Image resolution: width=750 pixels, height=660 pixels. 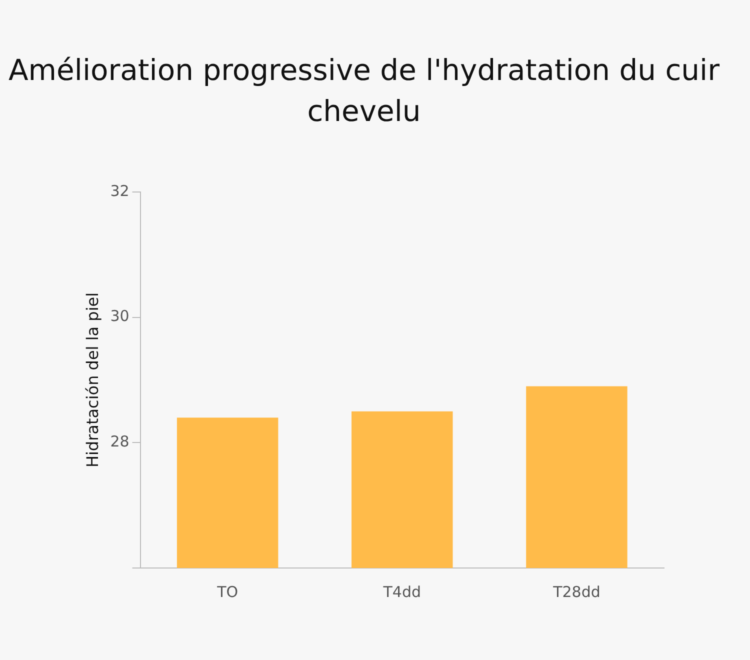 What do you see at coordinates (227, 591) in the screenshot?
I see `x-tick-label: TO` at bounding box center [227, 591].